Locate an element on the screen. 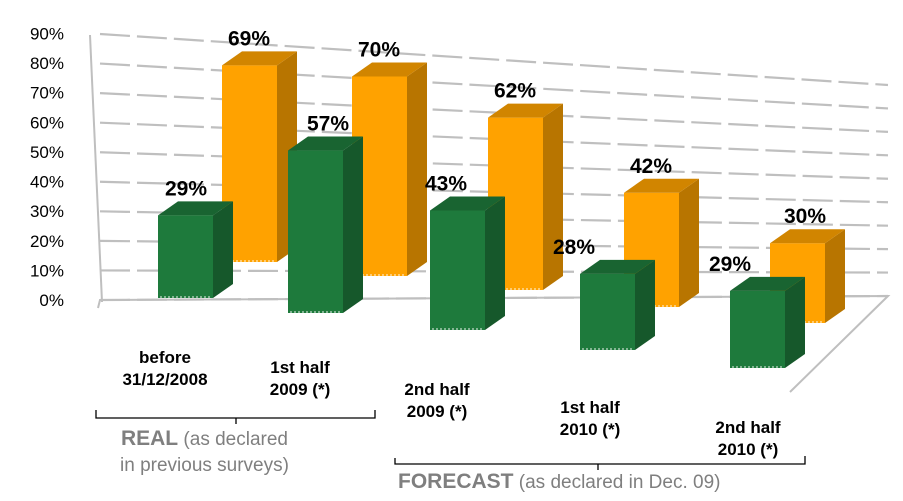 This screenshot has width=903, height=501. bar-real-3-side is located at coordinates (495, 263).